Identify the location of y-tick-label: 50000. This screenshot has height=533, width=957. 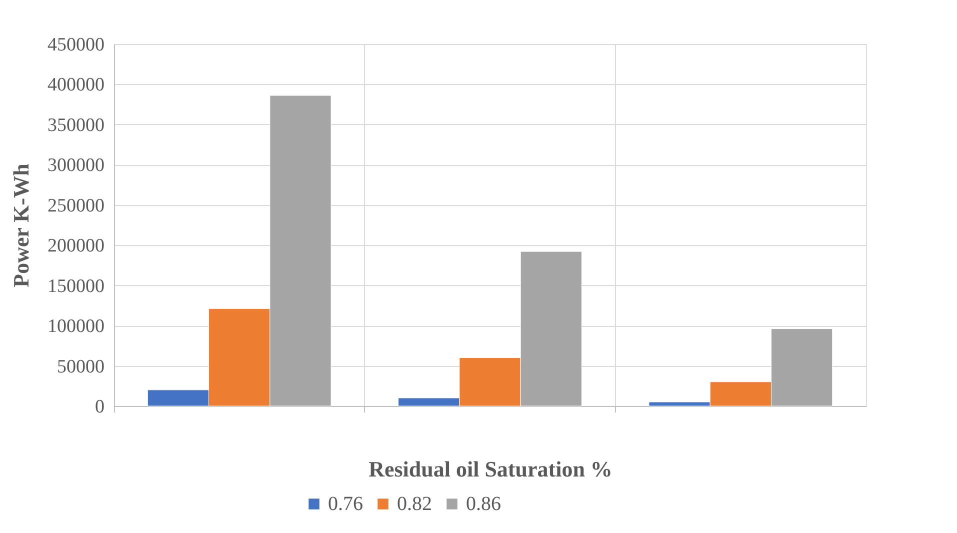
(80, 367).